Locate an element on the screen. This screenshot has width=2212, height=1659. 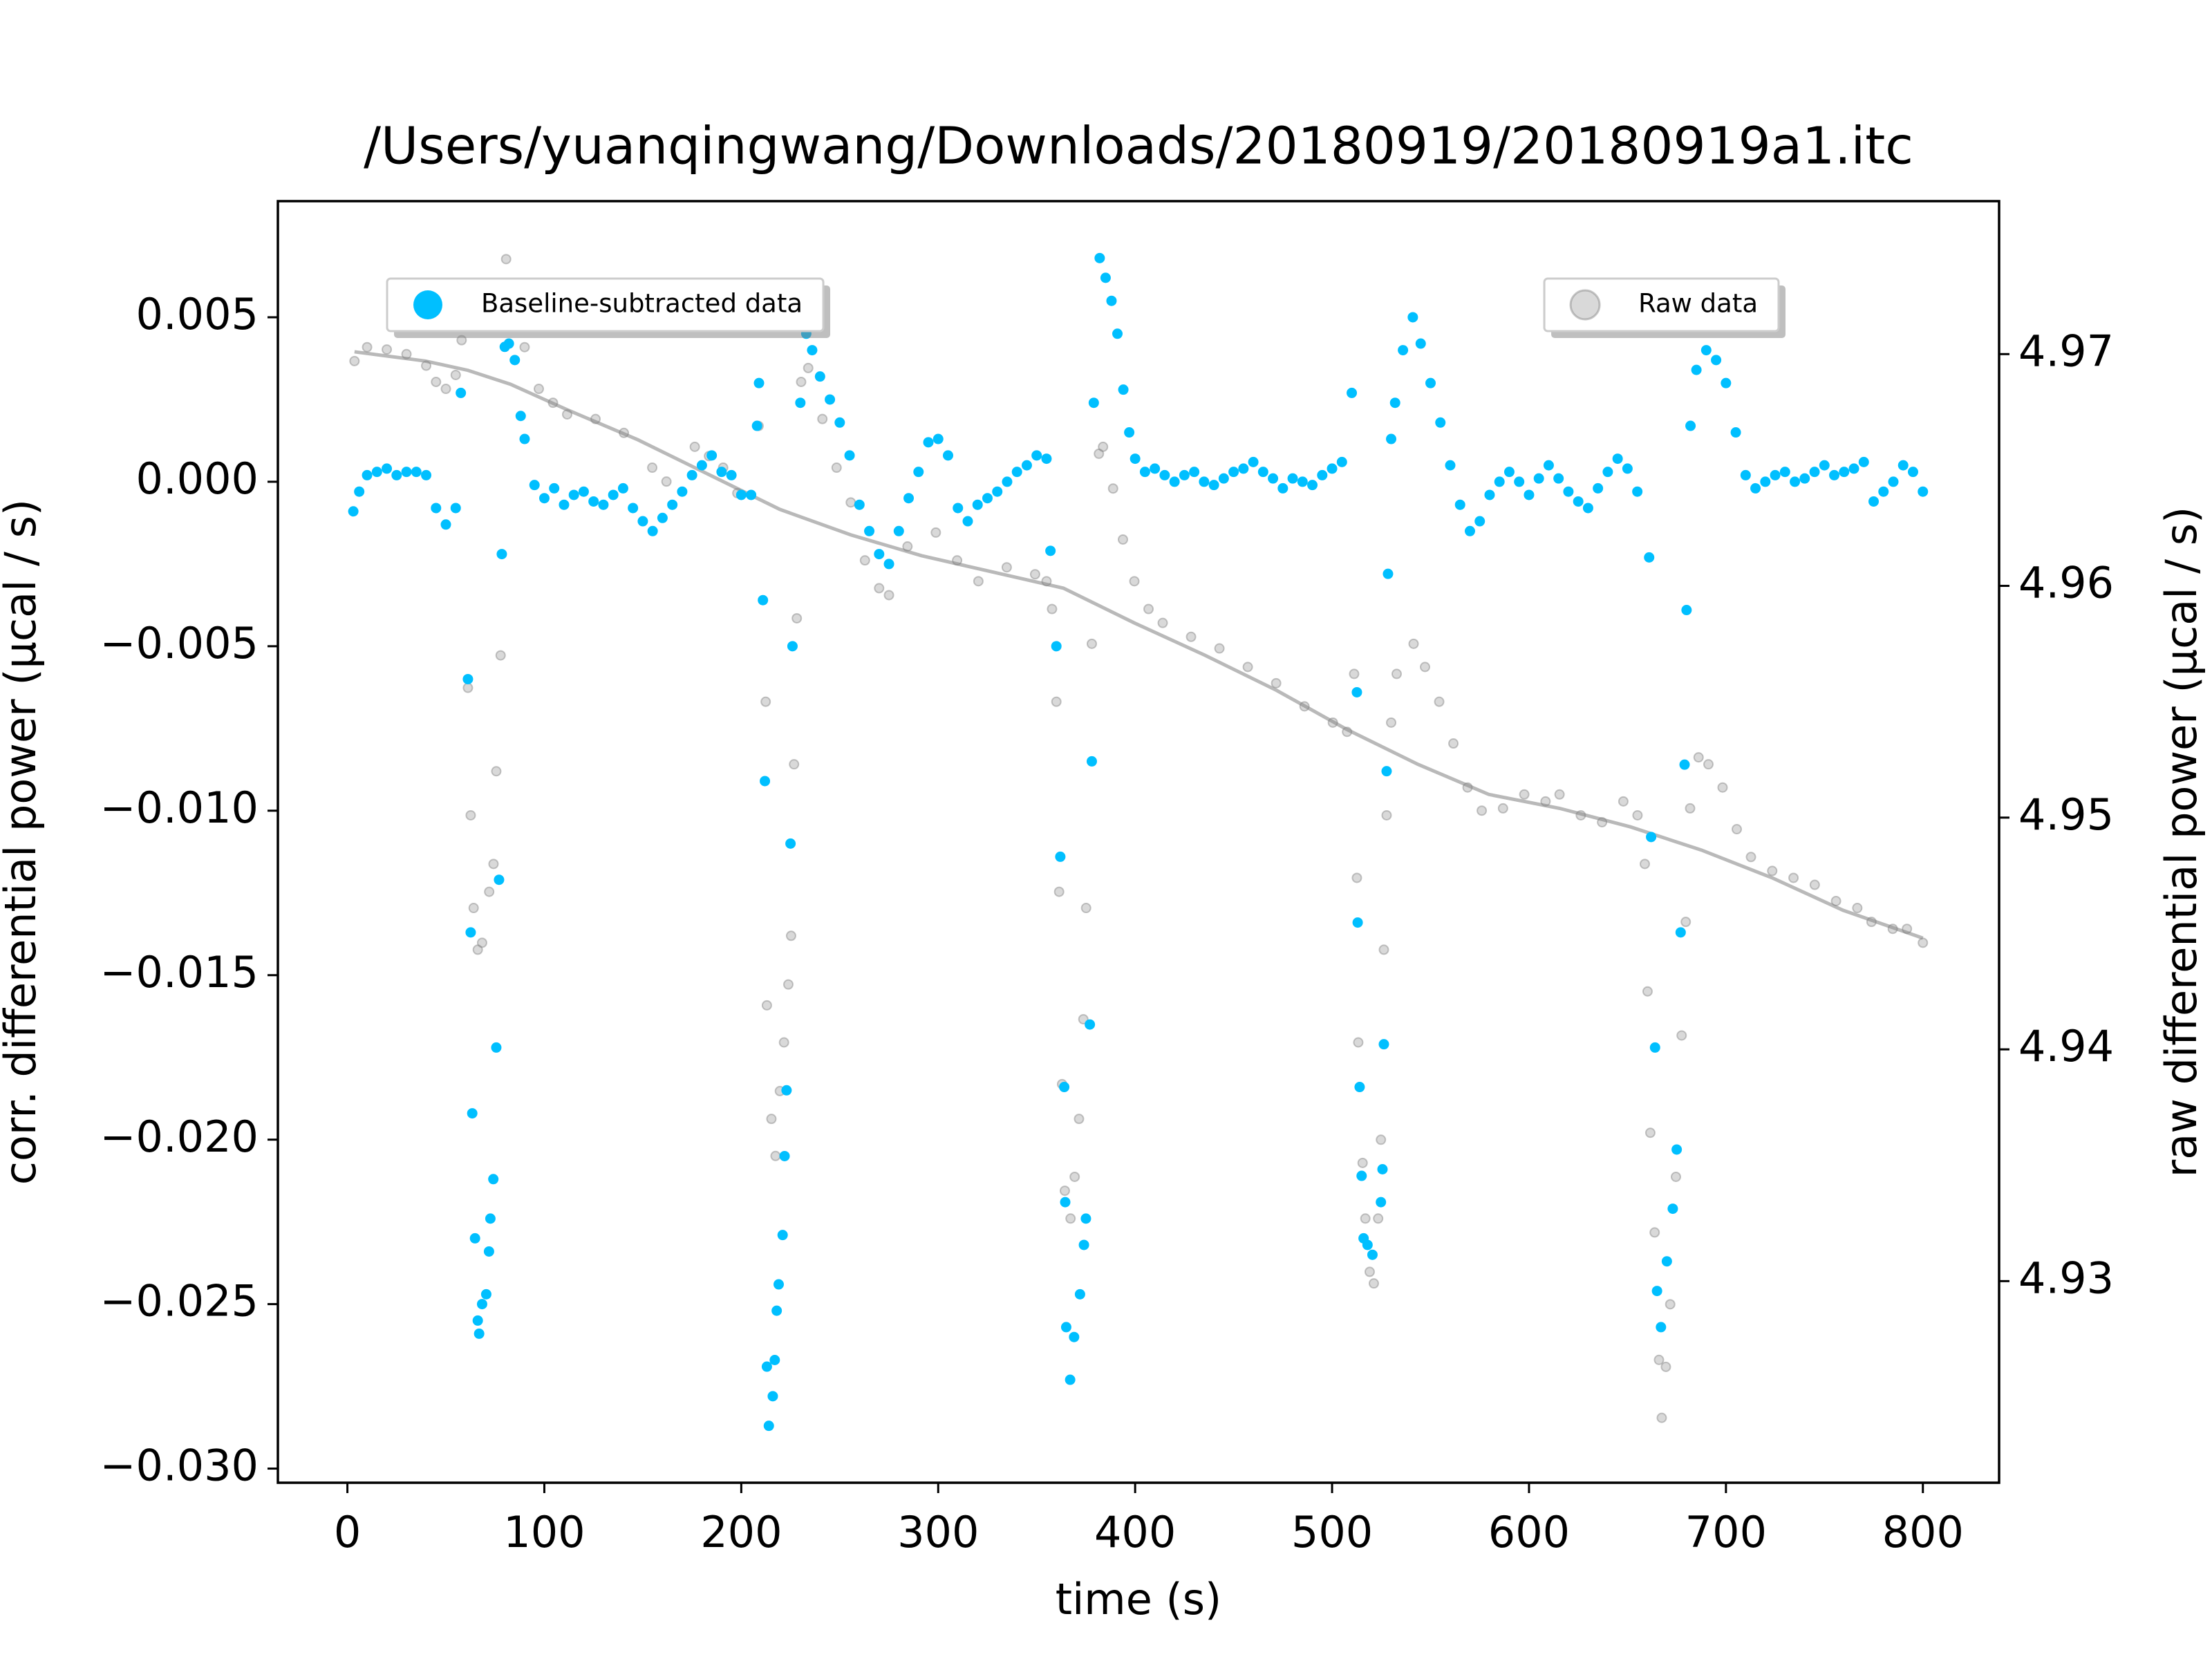
legend: Raw data is located at coordinates (1664, 307).